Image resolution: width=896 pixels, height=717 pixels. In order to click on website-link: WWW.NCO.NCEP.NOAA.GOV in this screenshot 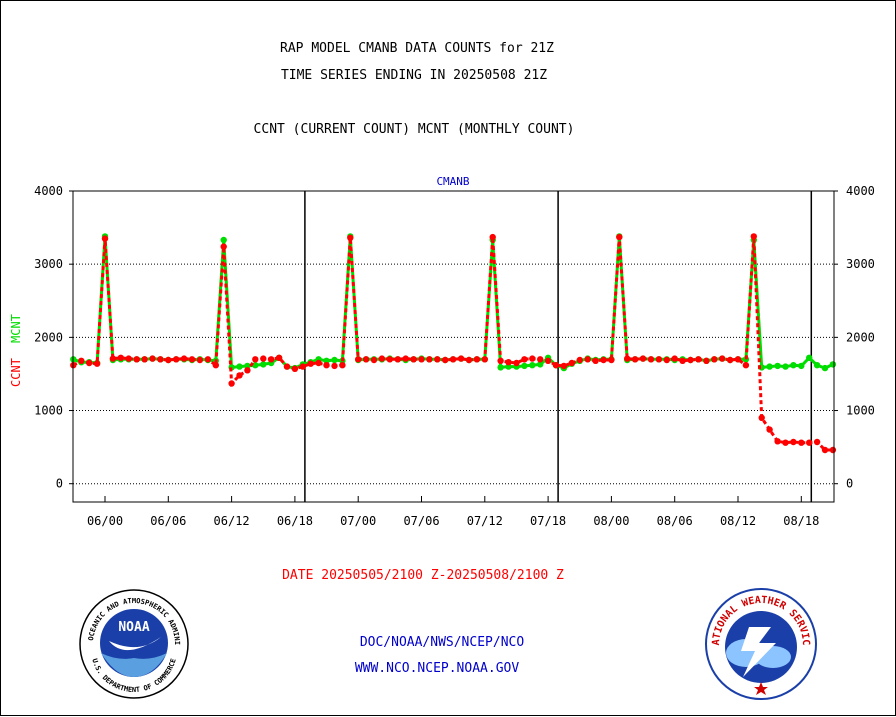, I will do `click(437, 668)`.